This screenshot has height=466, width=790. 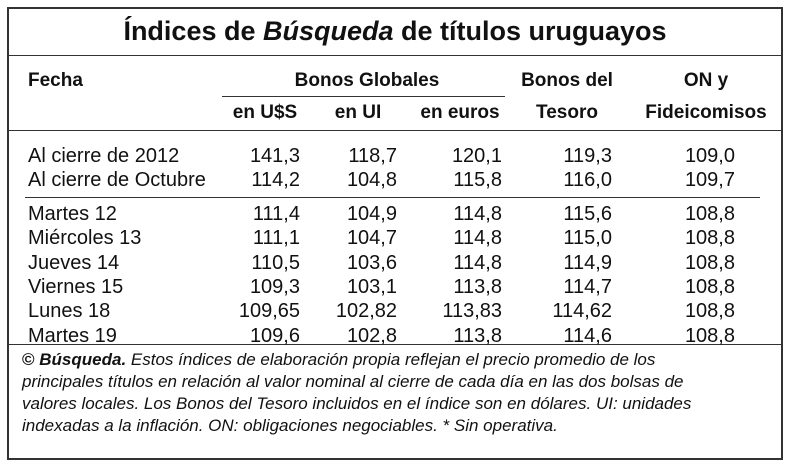 What do you see at coordinates (567, 80) in the screenshot?
I see `header-label: Bonos del` at bounding box center [567, 80].